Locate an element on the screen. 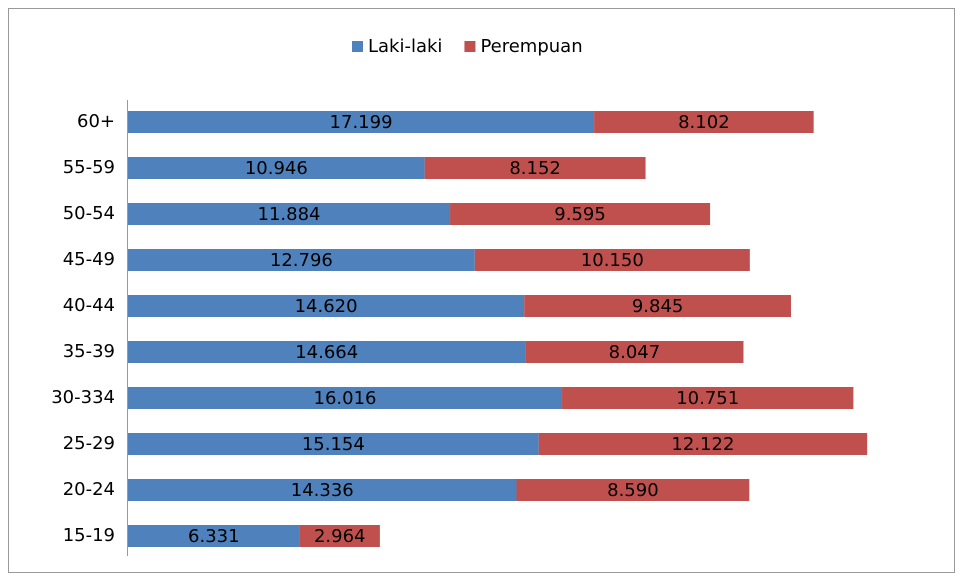  y-tick-label: 50-54 is located at coordinates (89, 213).